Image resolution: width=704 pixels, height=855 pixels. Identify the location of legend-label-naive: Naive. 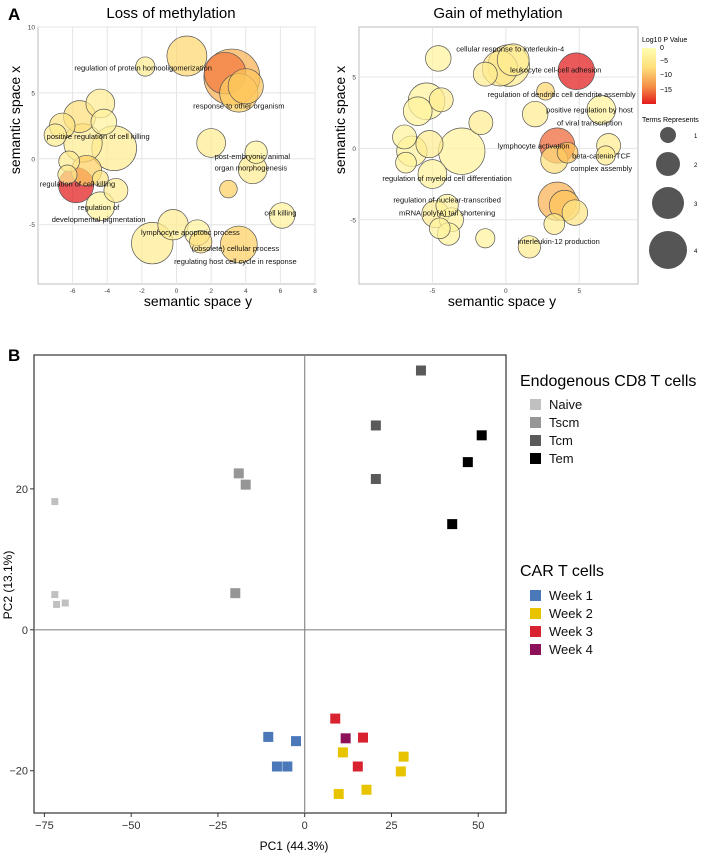
(565, 404).